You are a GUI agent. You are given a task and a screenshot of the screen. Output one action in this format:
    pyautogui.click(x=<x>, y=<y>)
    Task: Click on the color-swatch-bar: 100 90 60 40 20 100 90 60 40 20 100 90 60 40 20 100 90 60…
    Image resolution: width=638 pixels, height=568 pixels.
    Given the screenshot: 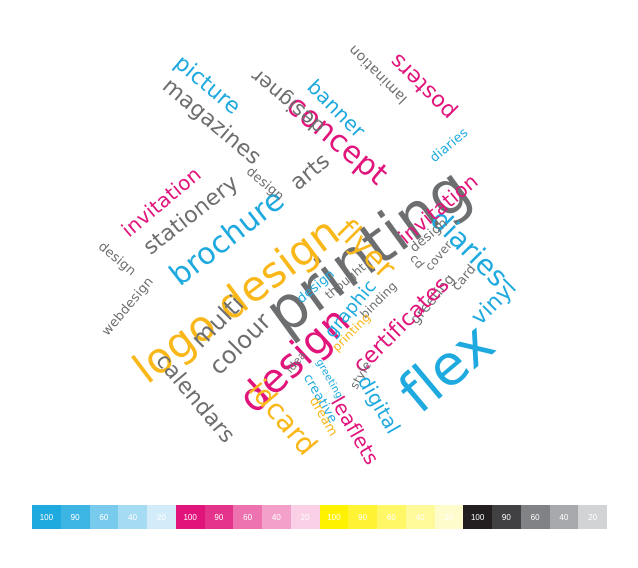 What is the action you would take?
    pyautogui.click(x=319, y=517)
    